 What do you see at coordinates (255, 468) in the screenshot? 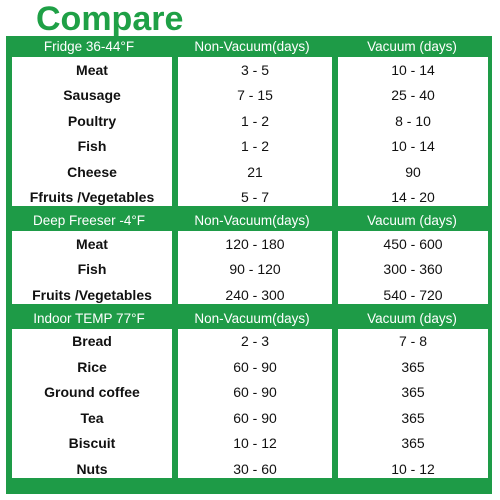
I see `non-vacuum-value: 30 - 60` at bounding box center [255, 468].